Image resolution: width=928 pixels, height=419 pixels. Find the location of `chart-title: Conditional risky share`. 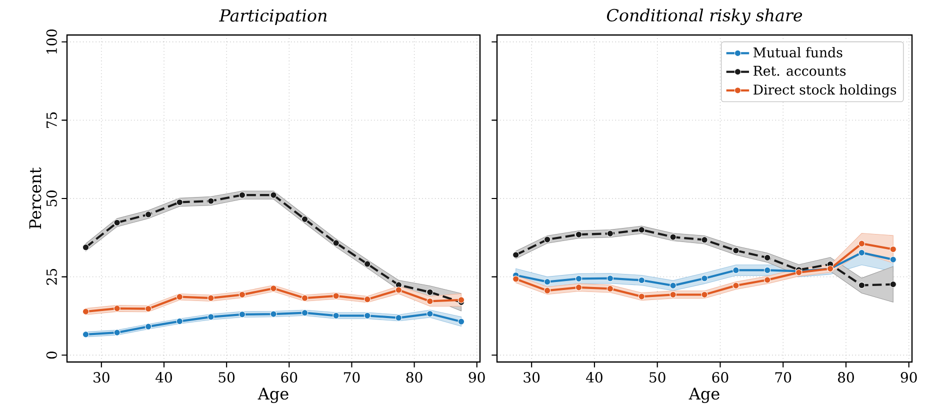

chart-title: Conditional risky share is located at coordinates (704, 16).